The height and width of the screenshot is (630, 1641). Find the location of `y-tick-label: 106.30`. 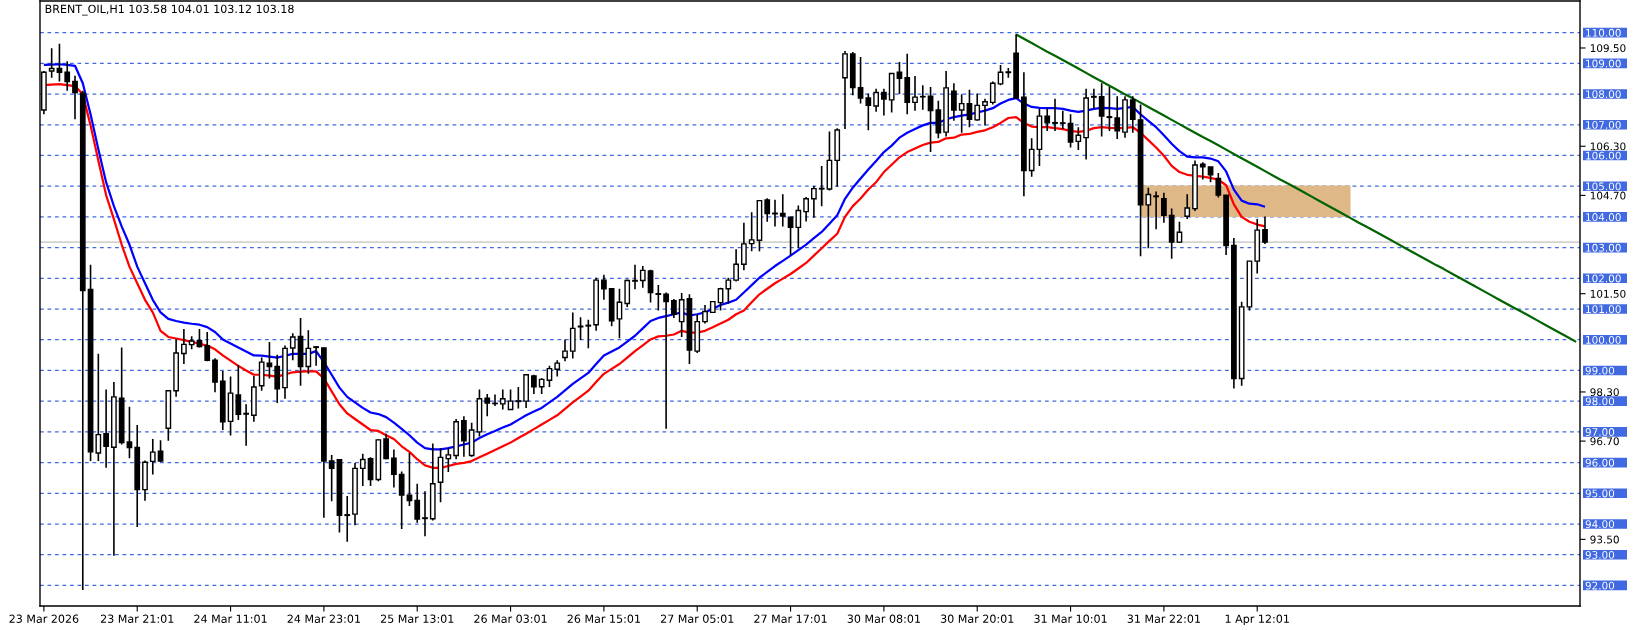

y-tick-label: 106.30 is located at coordinates (1608, 146).